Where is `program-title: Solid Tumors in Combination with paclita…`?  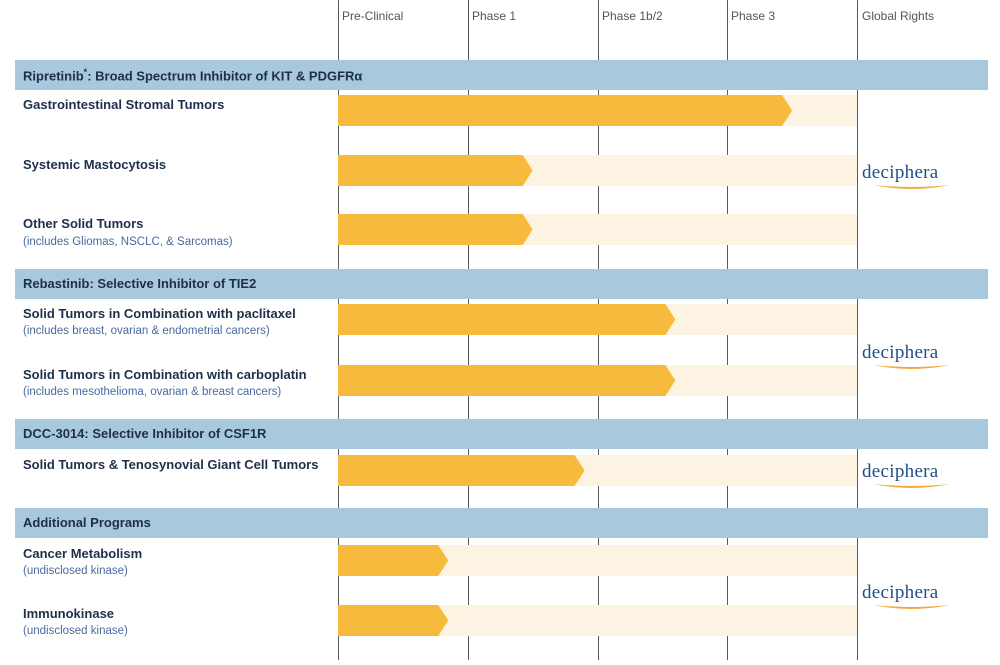 program-title: Solid Tumors in Combination with paclita… is located at coordinates (159, 313).